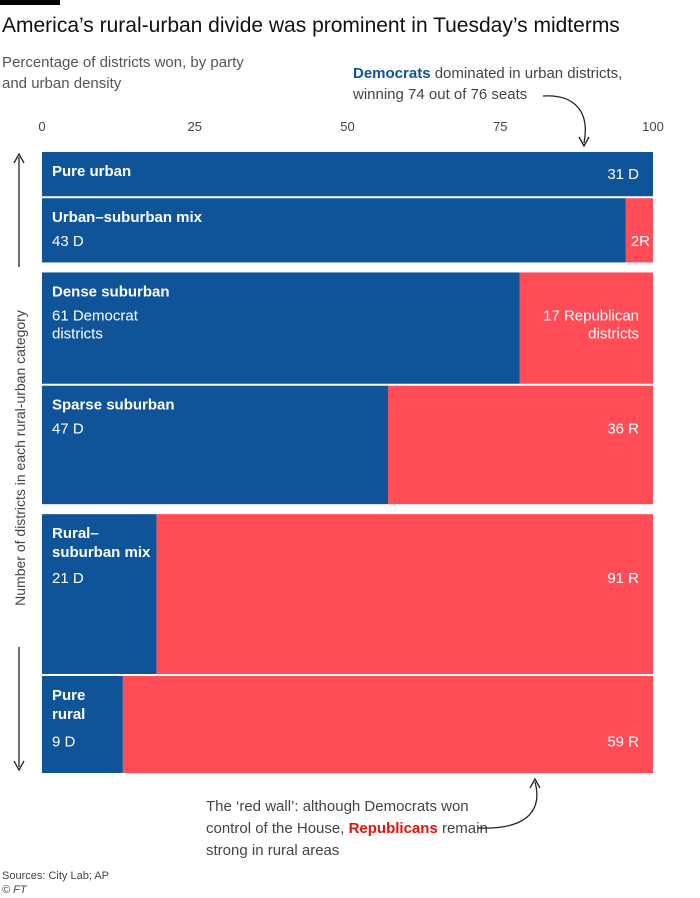 The image size is (700, 898). I want to click on bar-rep-urban-suburban-mix, so click(639, 230).